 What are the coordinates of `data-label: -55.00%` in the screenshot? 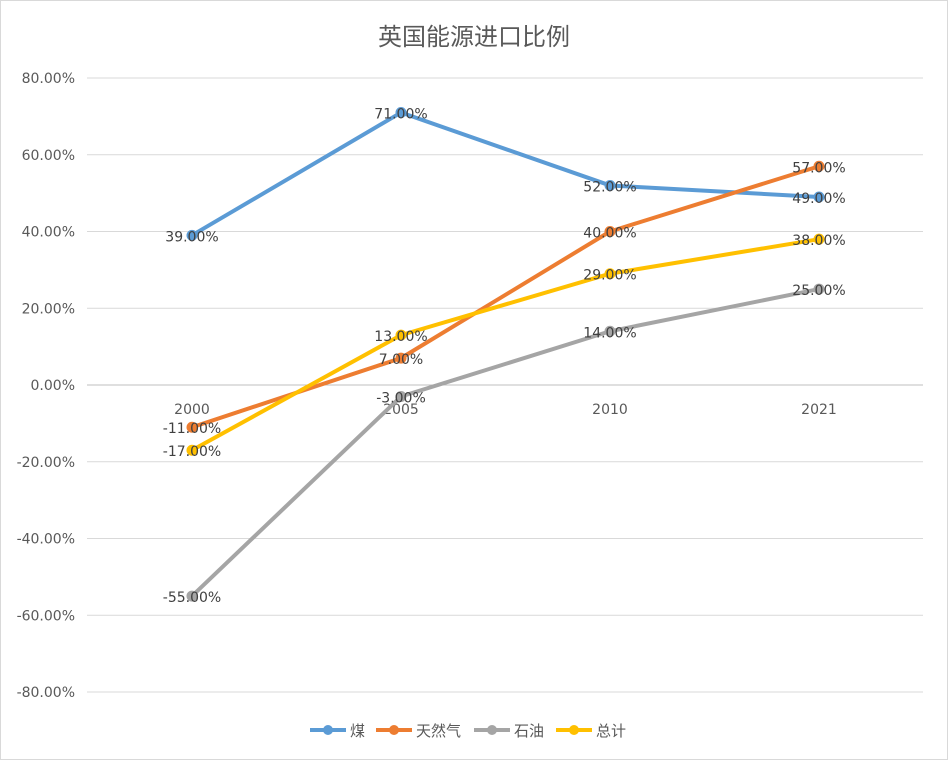 It's located at (192, 598).